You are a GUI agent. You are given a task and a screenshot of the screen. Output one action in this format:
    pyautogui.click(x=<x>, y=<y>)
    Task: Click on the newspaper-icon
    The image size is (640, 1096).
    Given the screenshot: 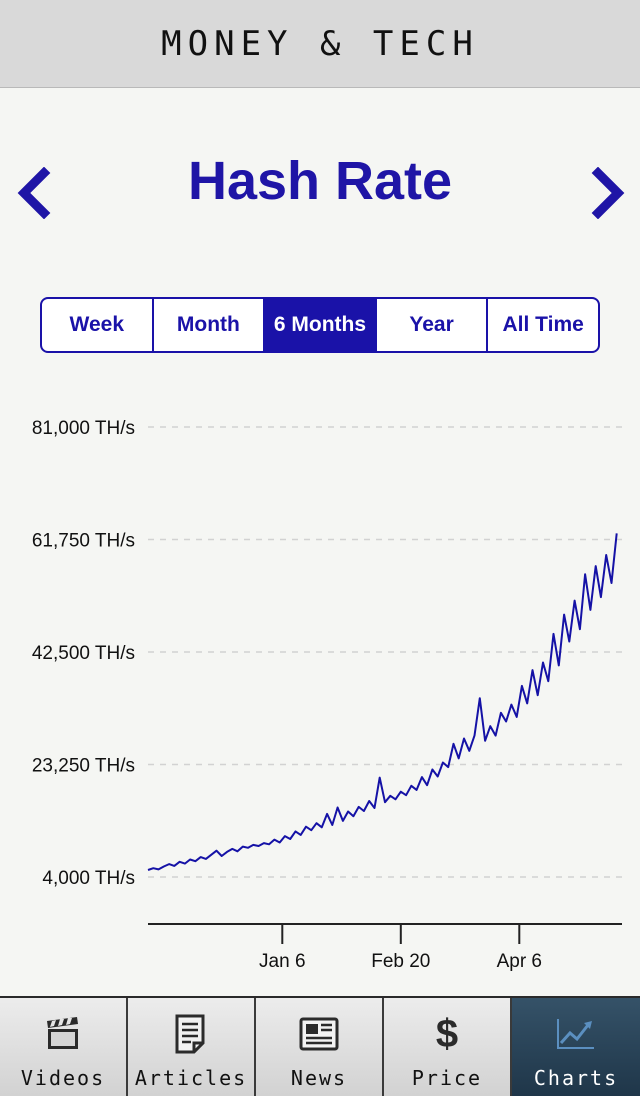 What is the action you would take?
    pyautogui.click(x=319, y=1034)
    